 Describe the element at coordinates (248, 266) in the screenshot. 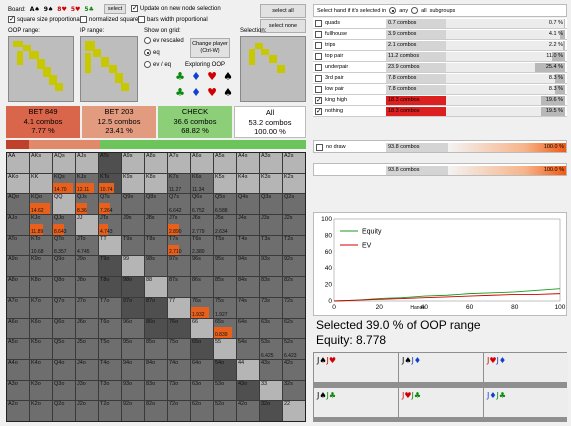

I see `hand-cell-94s: 94s` at that location.